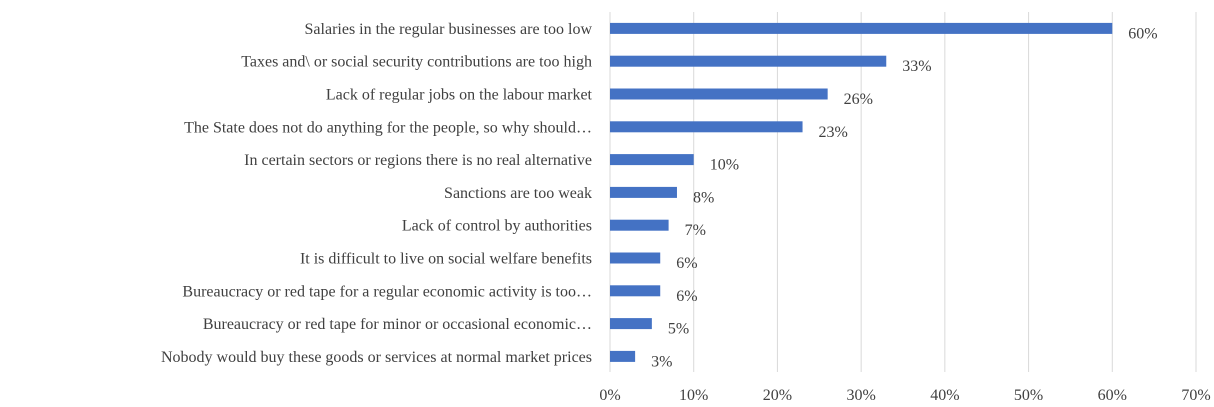  What do you see at coordinates (916, 66) in the screenshot?
I see `data-label: 33%` at bounding box center [916, 66].